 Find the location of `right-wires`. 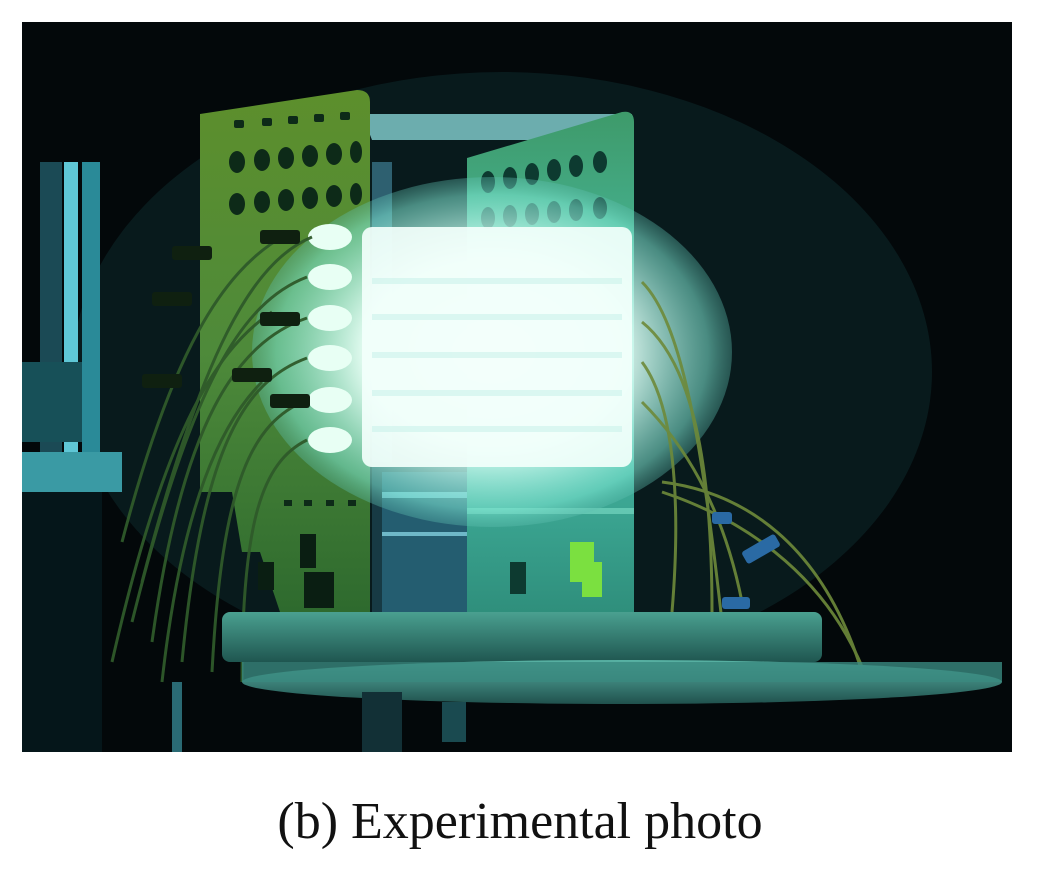

right-wires is located at coordinates (755, 481).